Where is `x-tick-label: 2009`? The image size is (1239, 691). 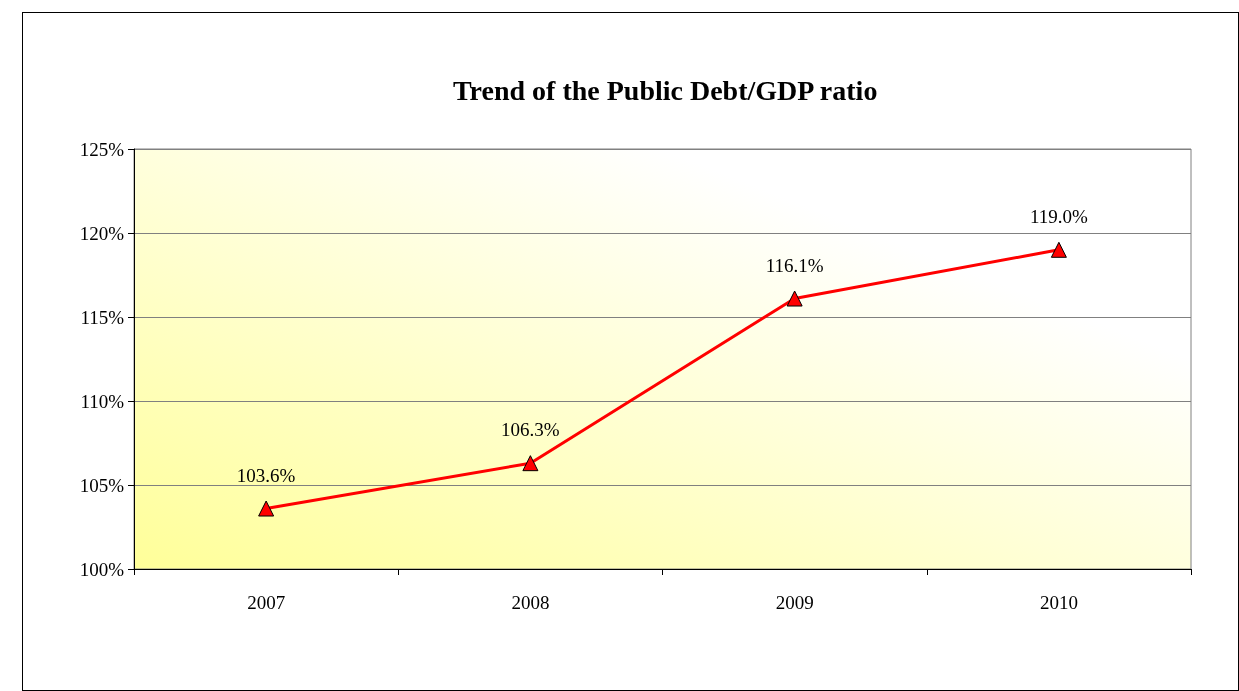 x-tick-label: 2009 is located at coordinates (794, 602).